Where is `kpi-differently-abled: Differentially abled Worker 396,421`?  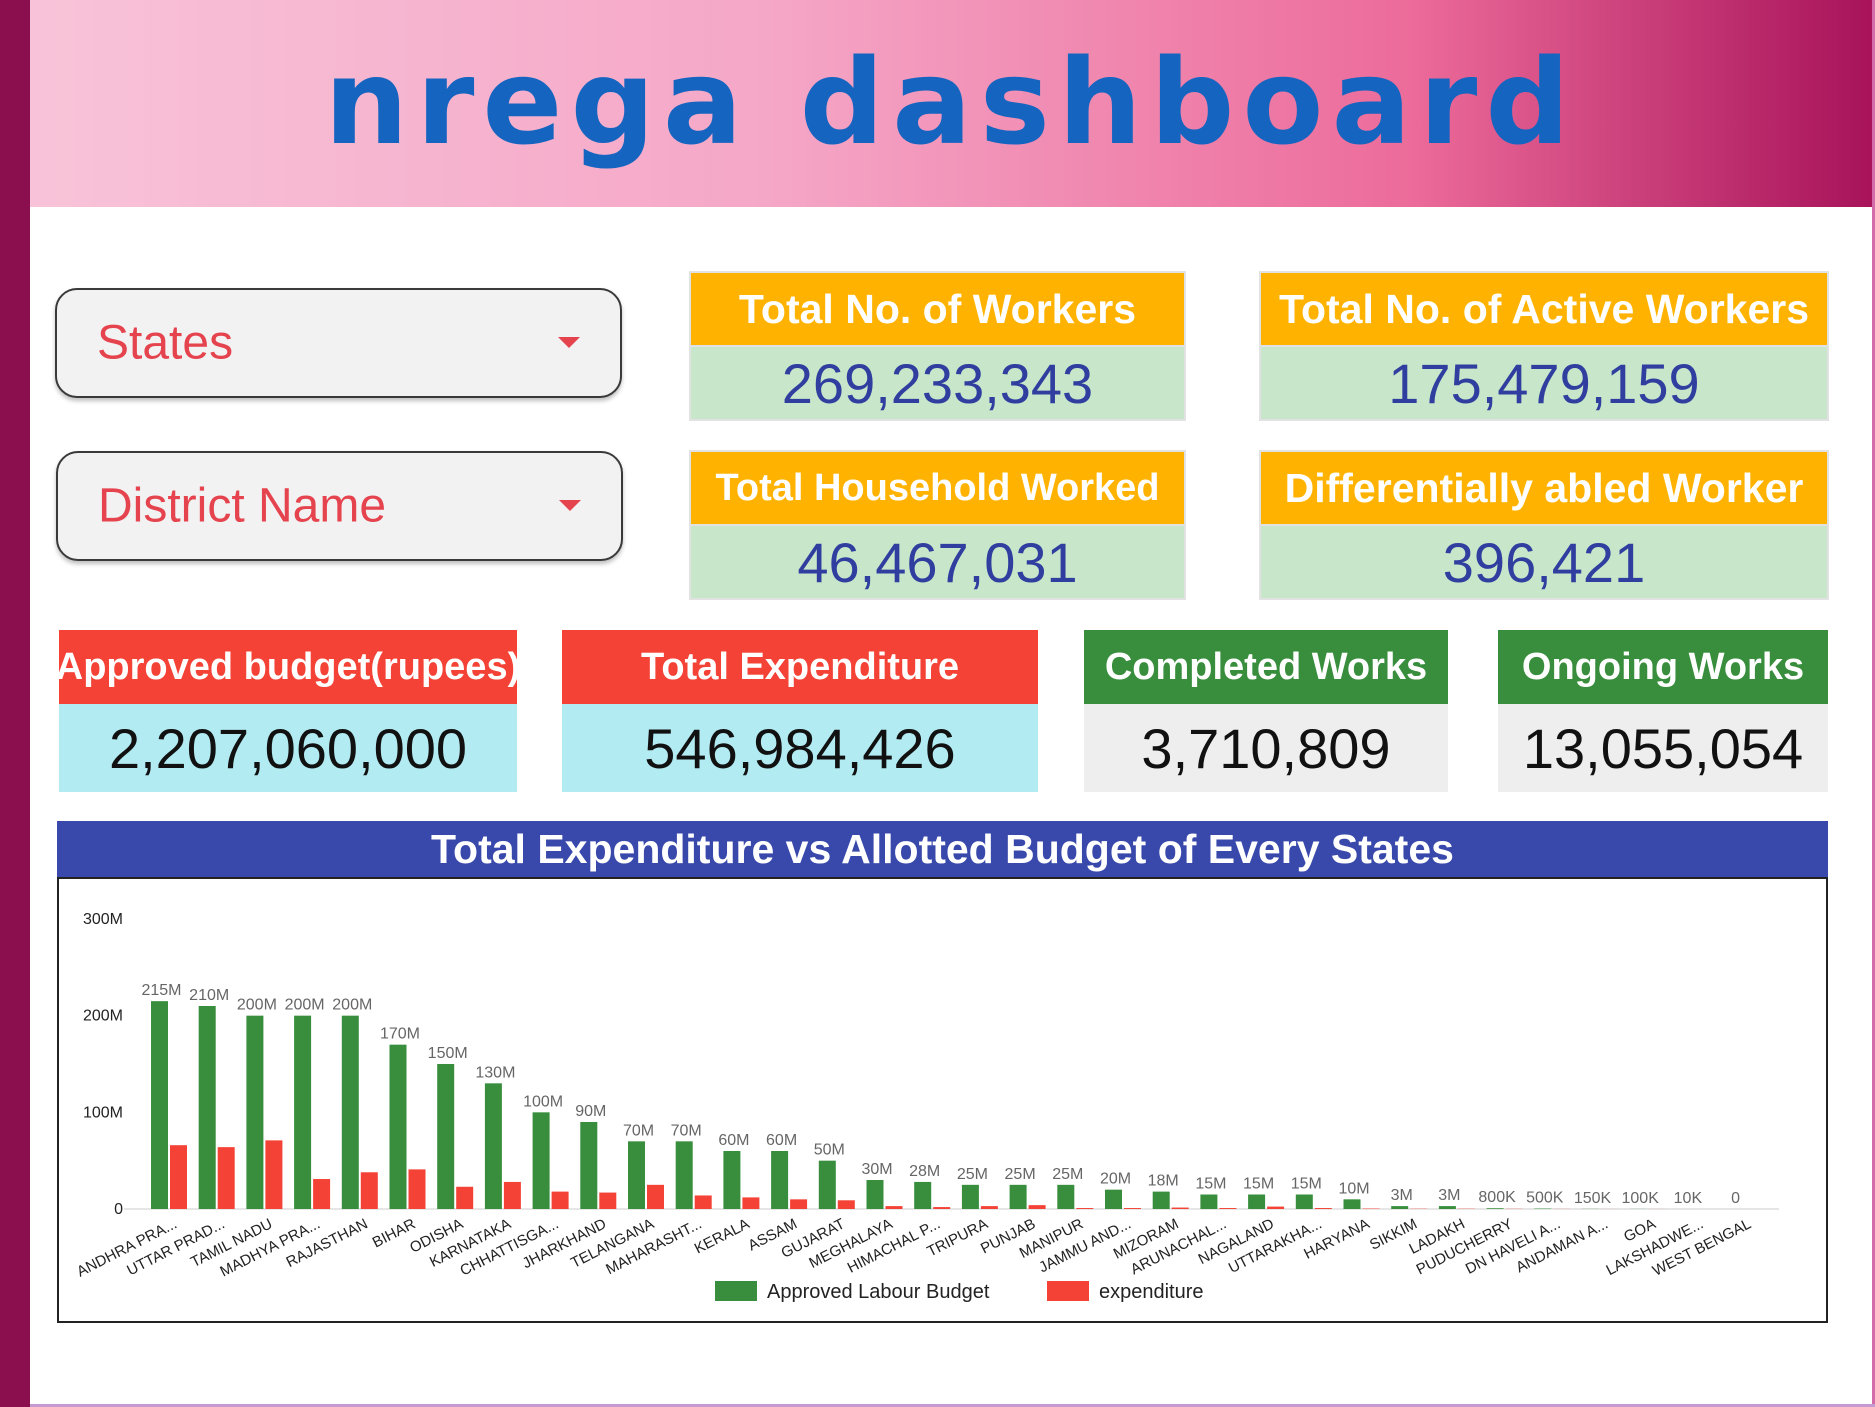 kpi-differently-abled: Differentially abled Worker 396,421 is located at coordinates (1544, 525).